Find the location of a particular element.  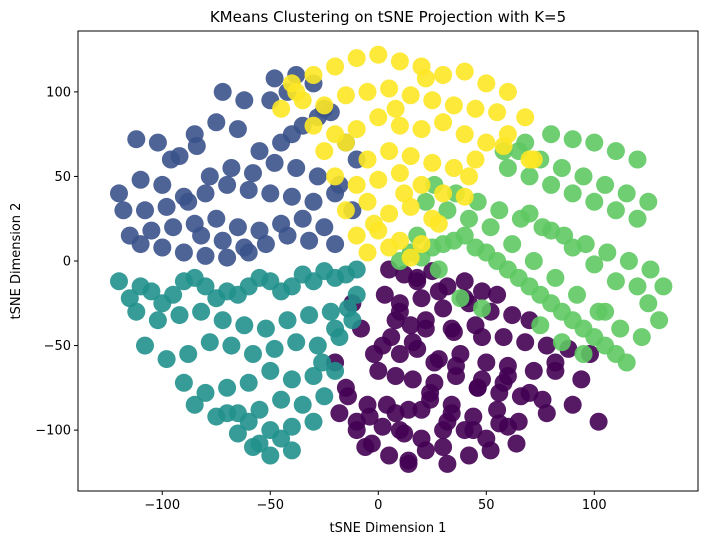

y-axis-ticks: −100 −50 0 50 100 is located at coordinates (56, 262).